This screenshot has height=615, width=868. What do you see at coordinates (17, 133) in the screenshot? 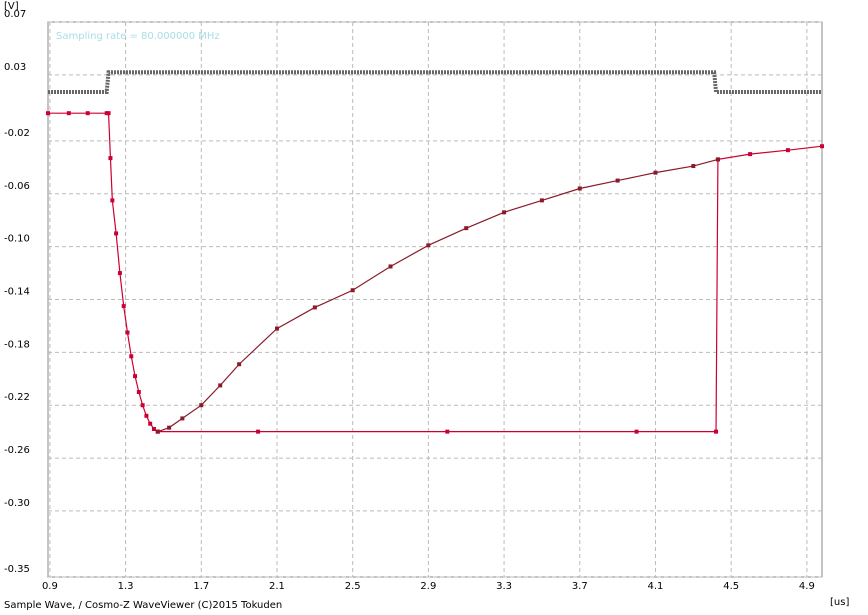
I see `y-tick-label: -0.02` at bounding box center [17, 133].